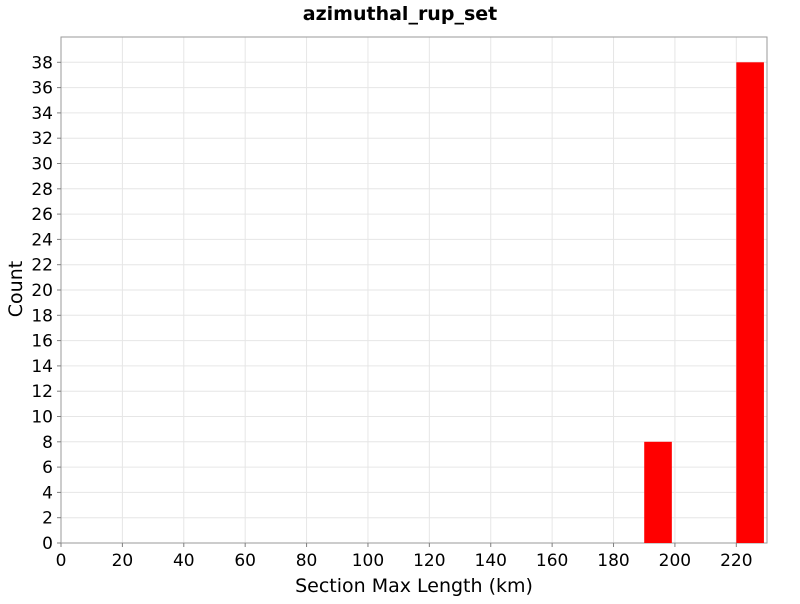 The height and width of the screenshot is (604, 800). Describe the element at coordinates (47, 493) in the screenshot. I see `y-tick-label: 4` at that location.